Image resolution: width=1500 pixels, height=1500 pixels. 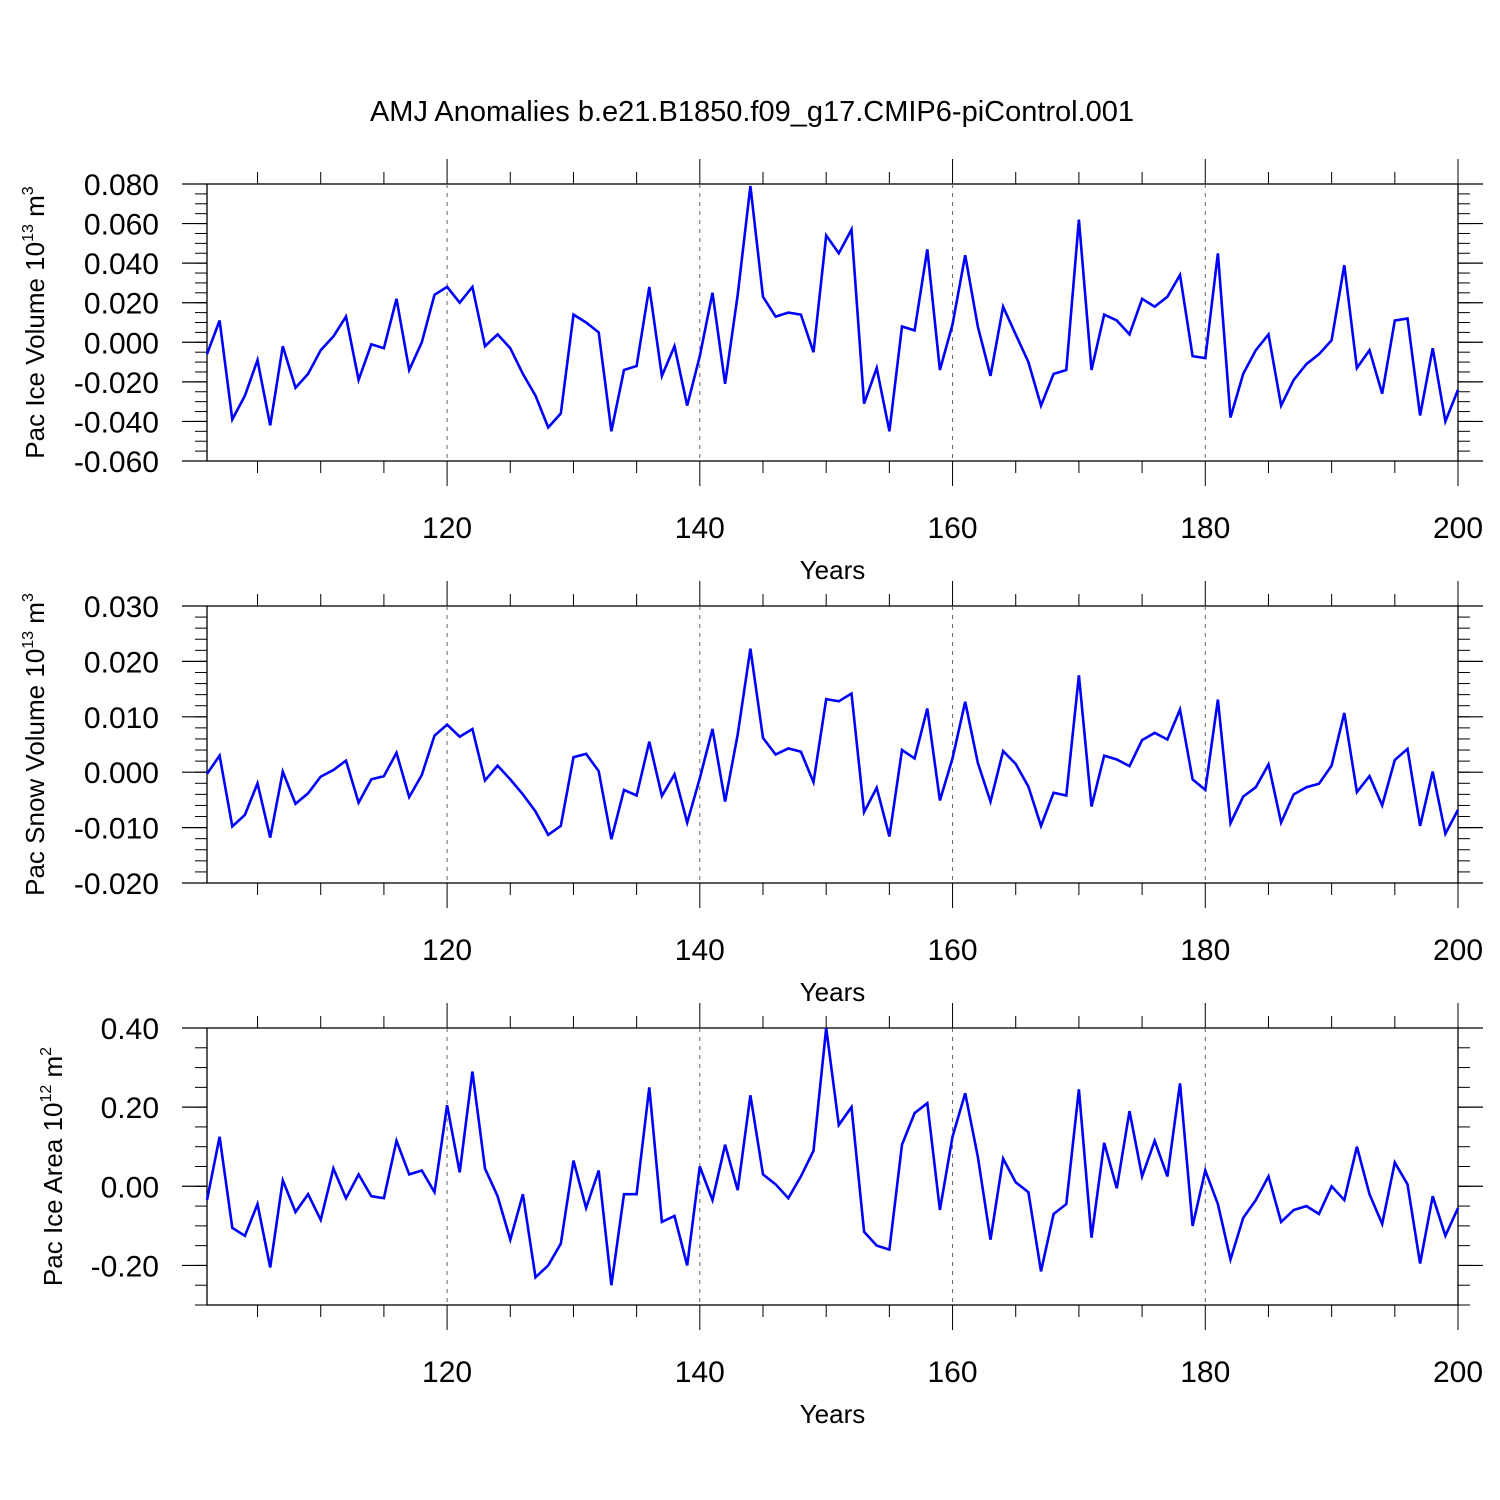 I want to click on y-tick-label: 0.060, so click(x=121, y=225).